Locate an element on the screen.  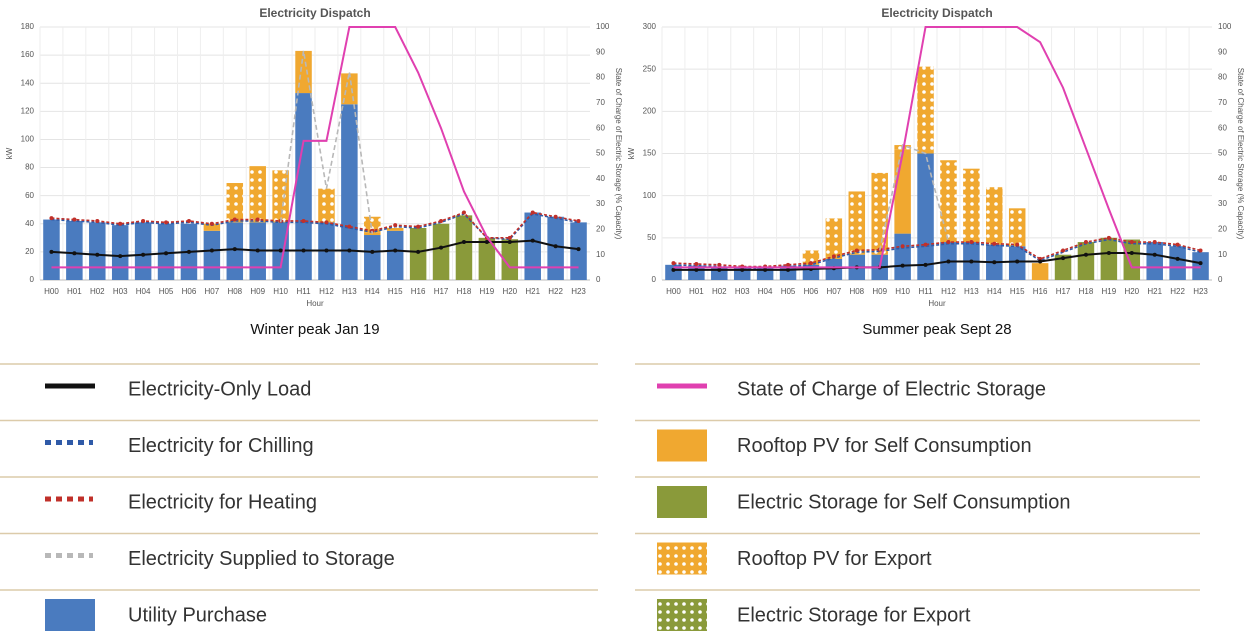
y2-tick-label: 10 is located at coordinates (600, 254).